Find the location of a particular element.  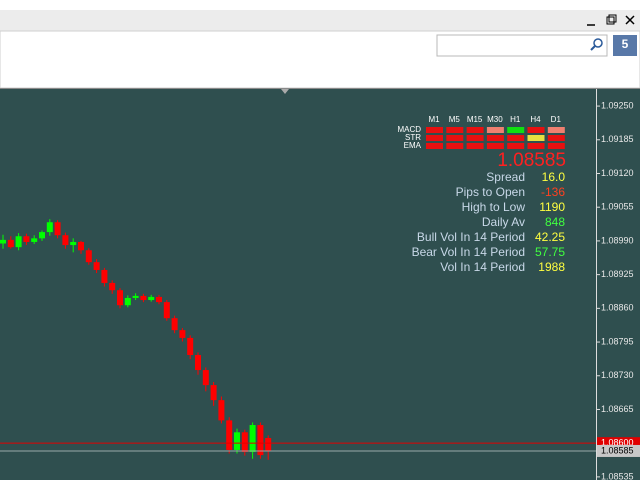

row-label: STR is located at coordinates (413, 137).